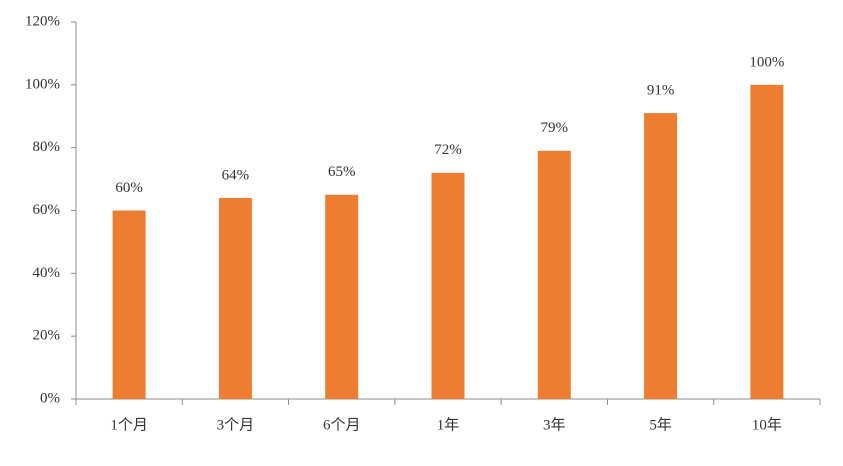  I want to click on value-label: 100%, so click(766, 62).